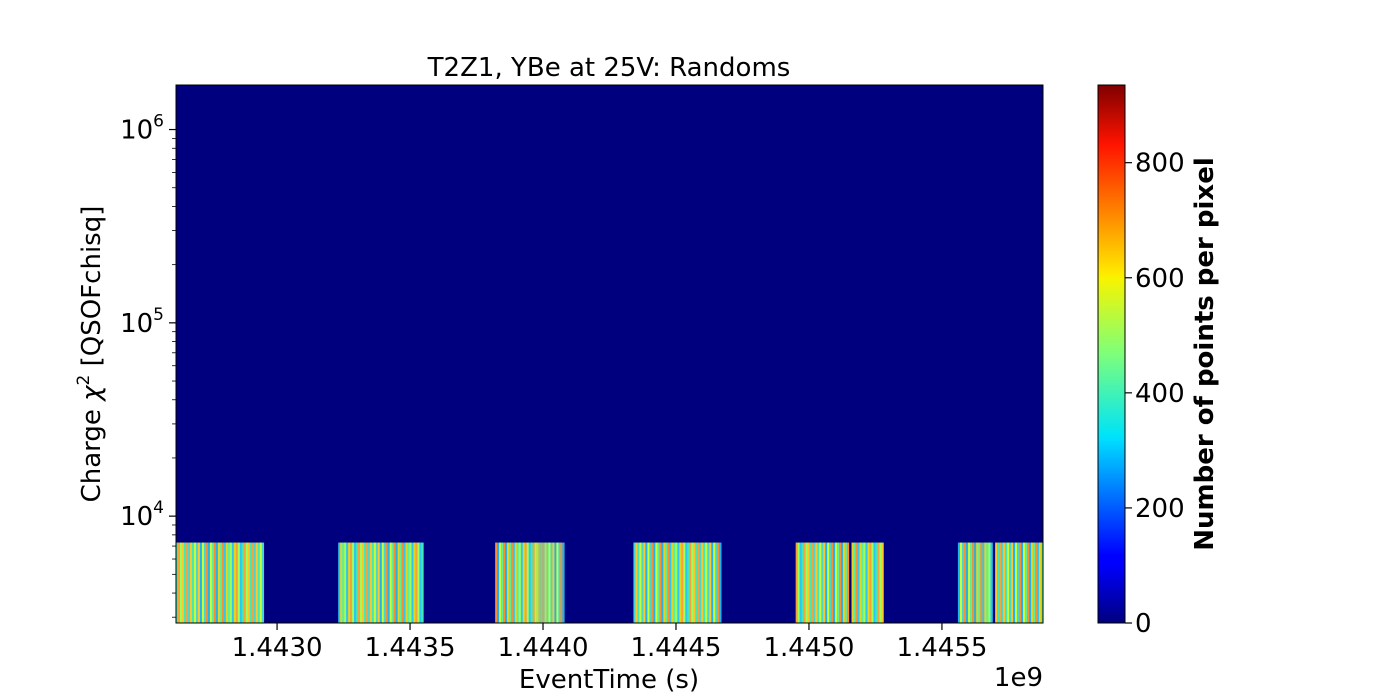 The image size is (1400, 700). What do you see at coordinates (609, 680) in the screenshot?
I see `x-axis-label: EventTime (s)` at bounding box center [609, 680].